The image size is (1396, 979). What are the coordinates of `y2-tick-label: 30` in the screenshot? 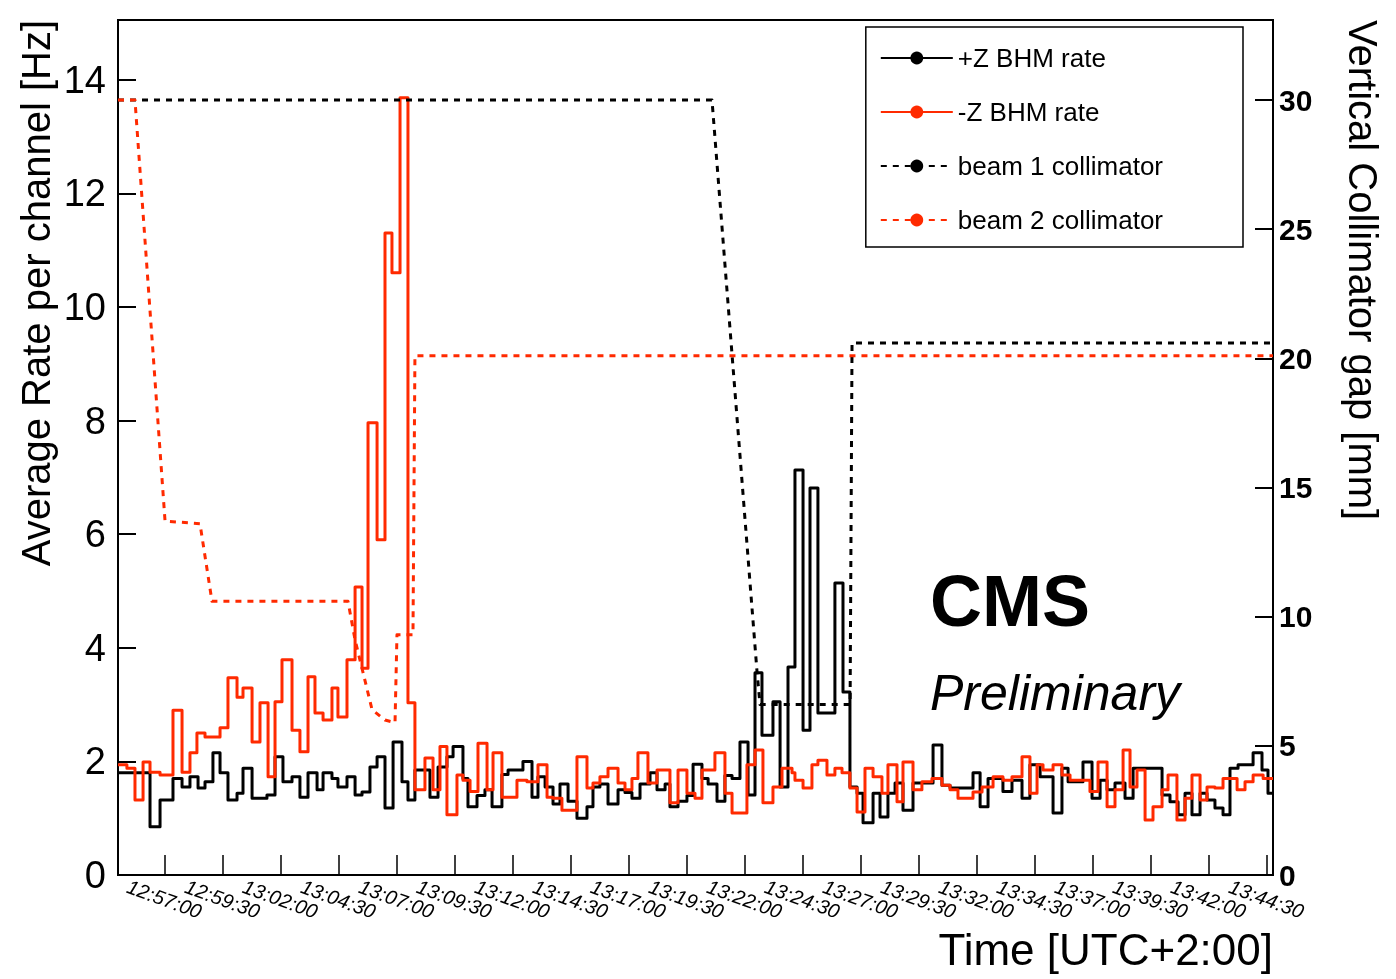 It's located at (1296, 100).